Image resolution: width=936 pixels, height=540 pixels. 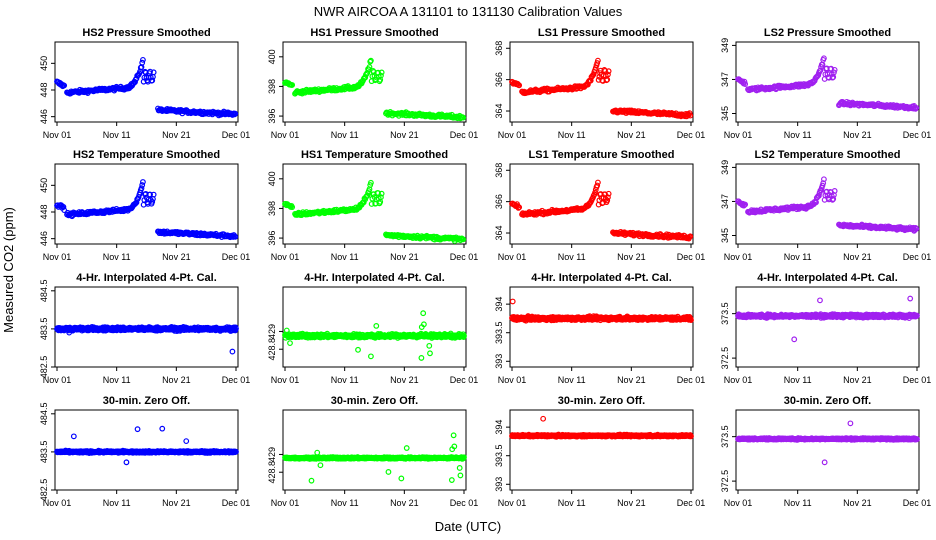 I want to click on y-tick-label: 364, so click(x=499, y=111).